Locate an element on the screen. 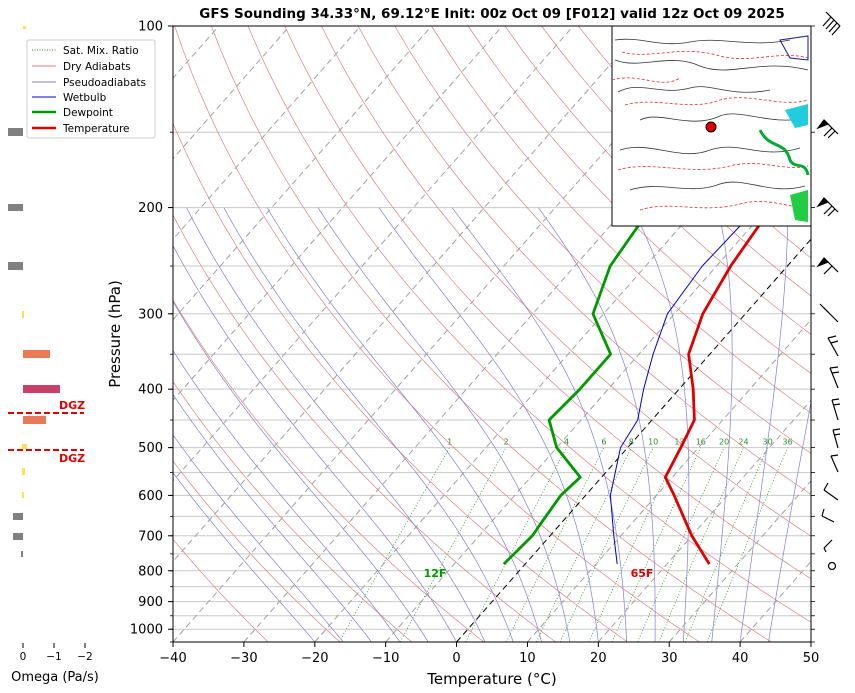 Image resolution: width=855 pixels, height=693 pixels. y-tick-label: 800 is located at coordinates (150, 571).